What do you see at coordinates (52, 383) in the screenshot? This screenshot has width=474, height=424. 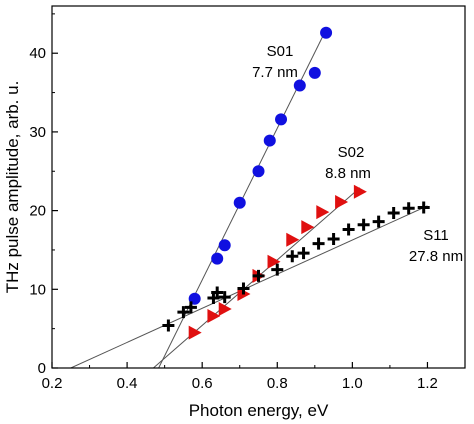 I see `x-tick-label: 0.2` at bounding box center [52, 383].